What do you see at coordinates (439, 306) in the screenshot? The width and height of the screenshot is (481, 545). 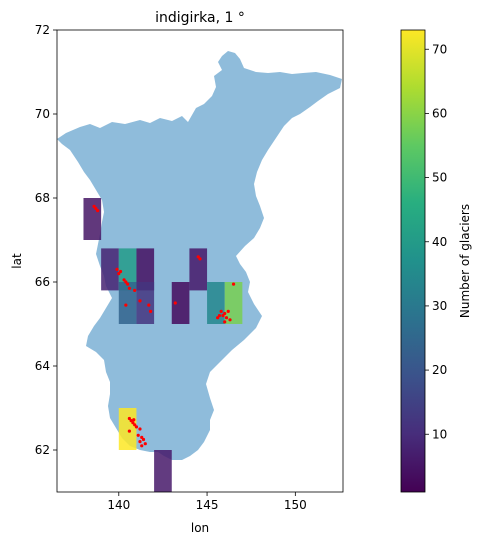 I see `colorbar-tick-label: 30` at bounding box center [439, 306].